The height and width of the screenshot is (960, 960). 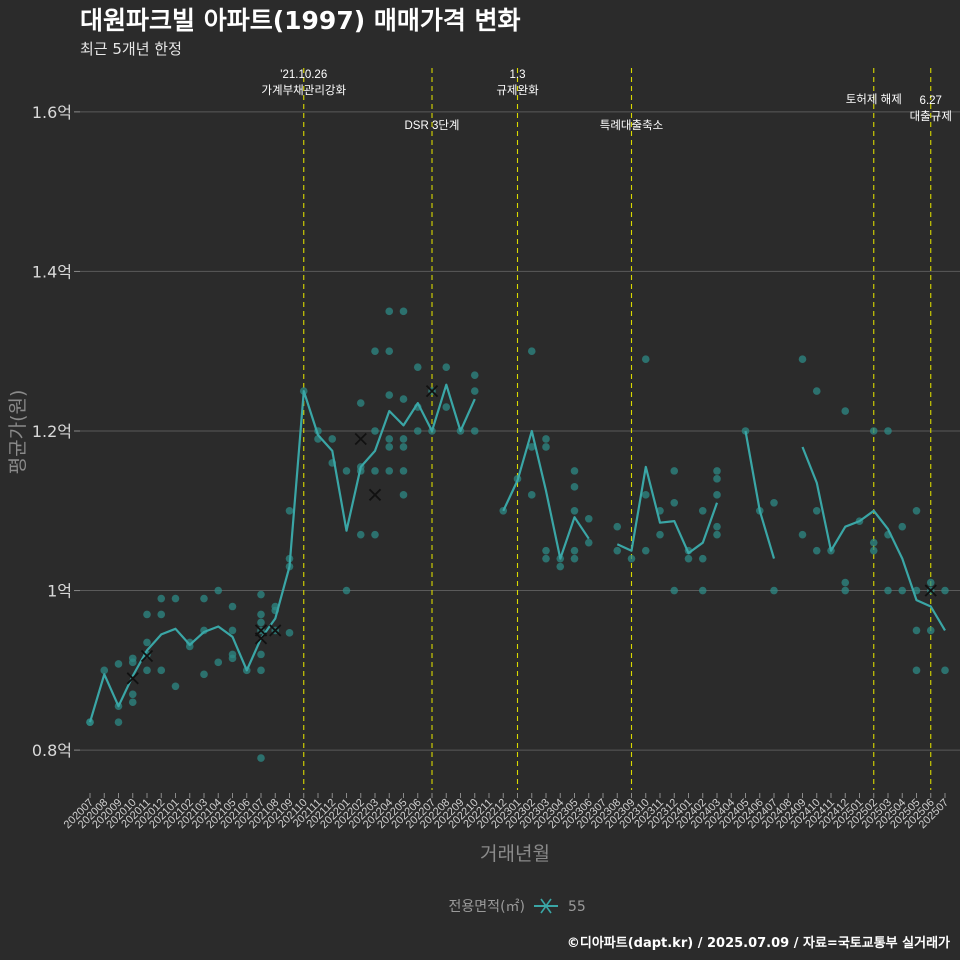 I want to click on y-axis-ticks: 0.8억 1억 1.2억 1.4억 1.6억, so click(x=56, y=431).